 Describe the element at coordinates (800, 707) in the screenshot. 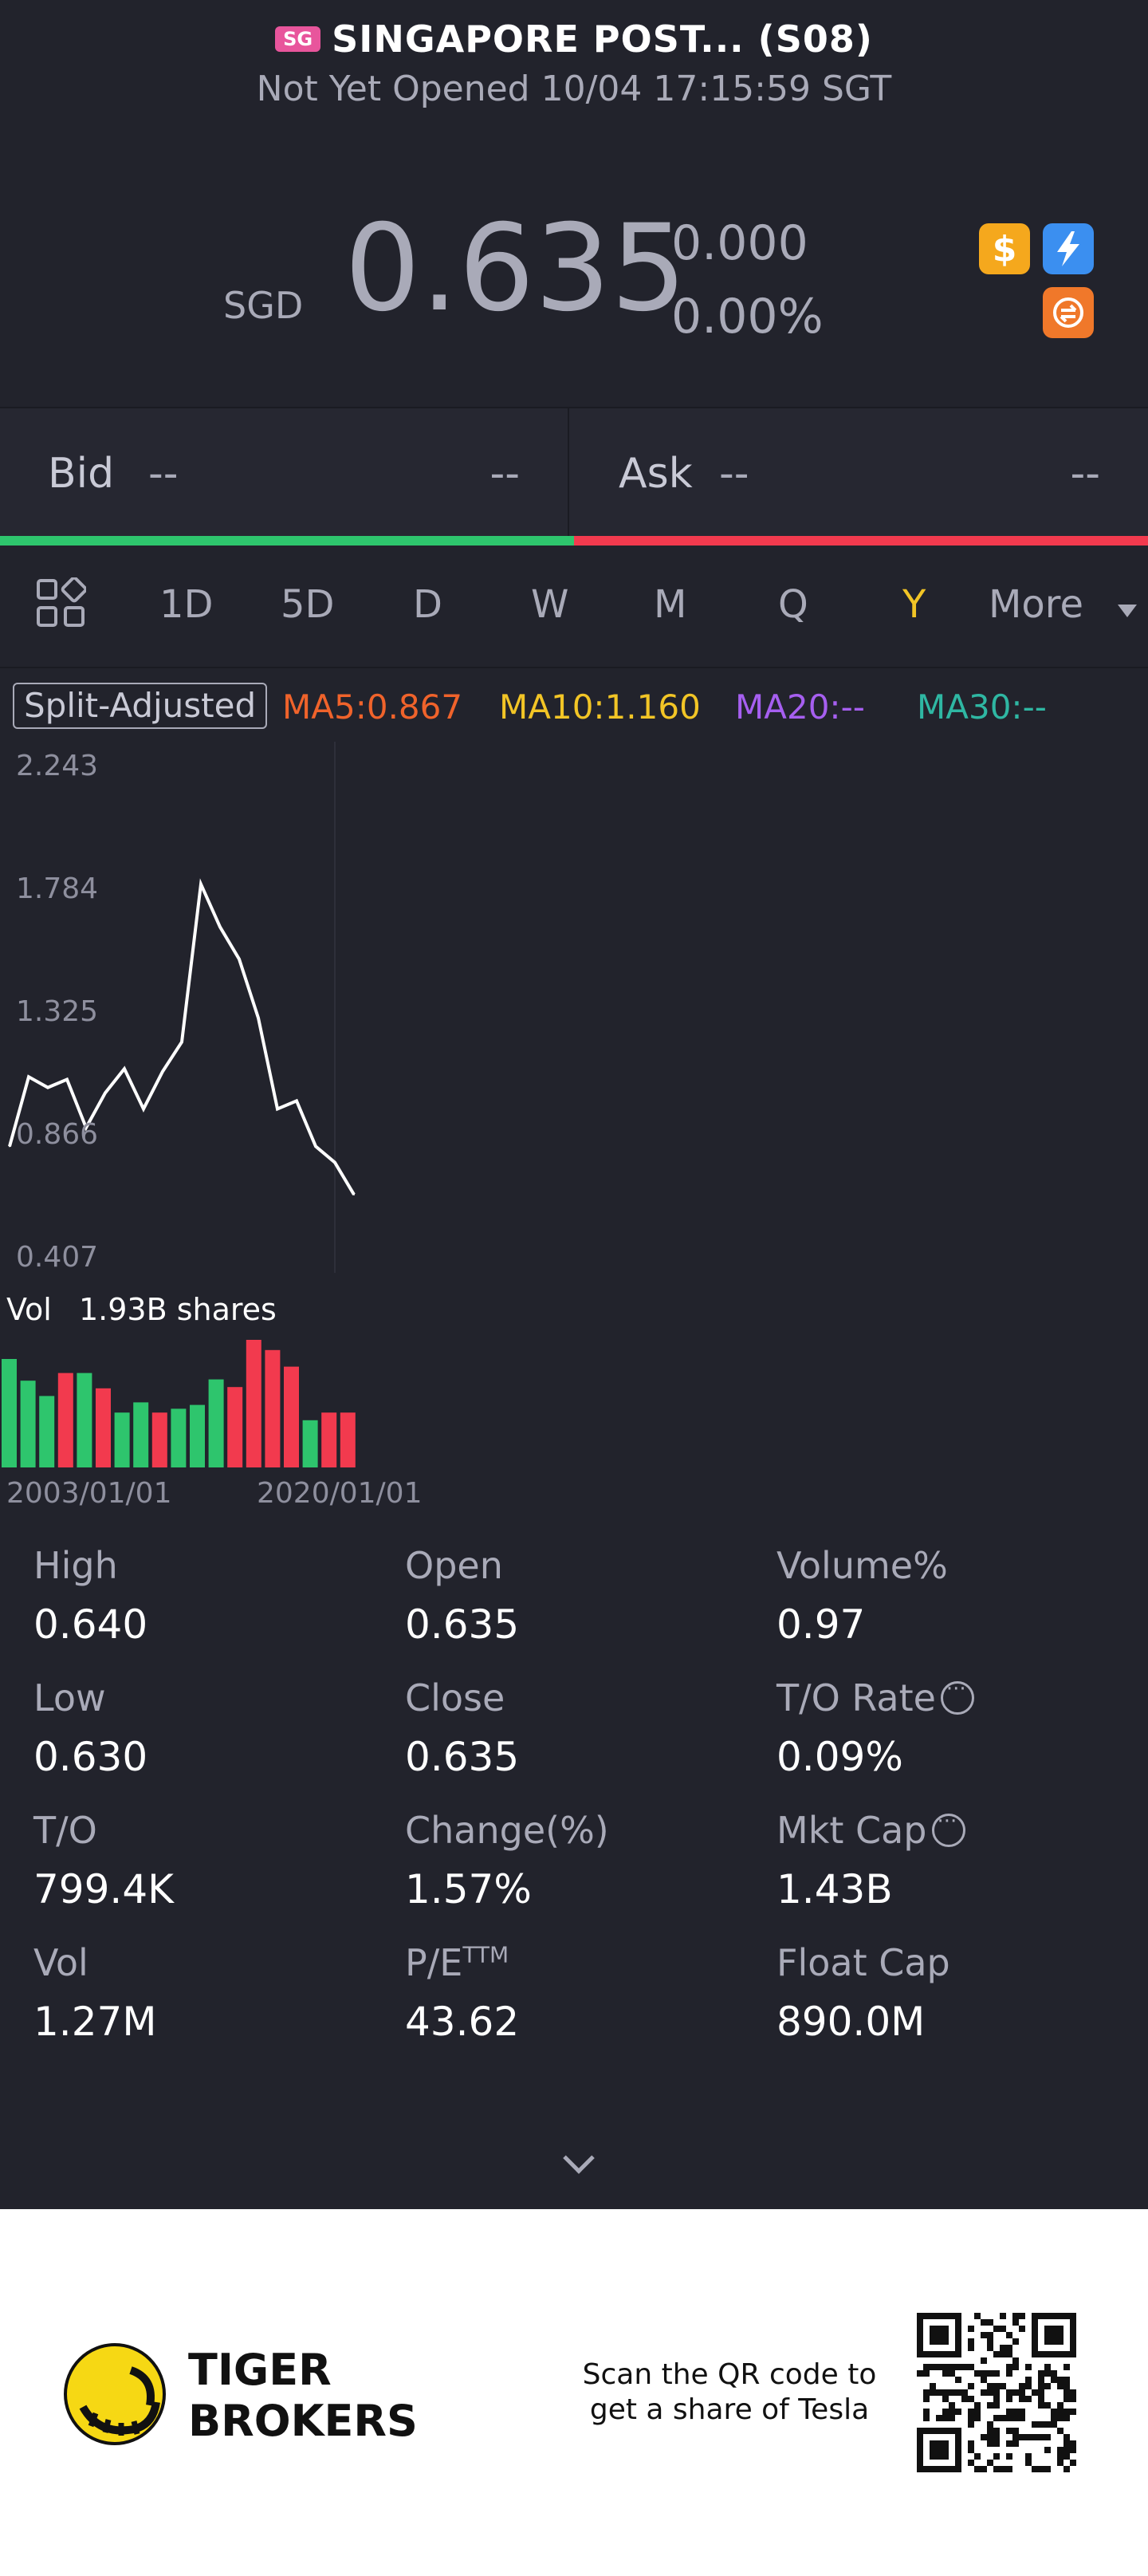

I see `ma20-label: MA20:--` at that location.